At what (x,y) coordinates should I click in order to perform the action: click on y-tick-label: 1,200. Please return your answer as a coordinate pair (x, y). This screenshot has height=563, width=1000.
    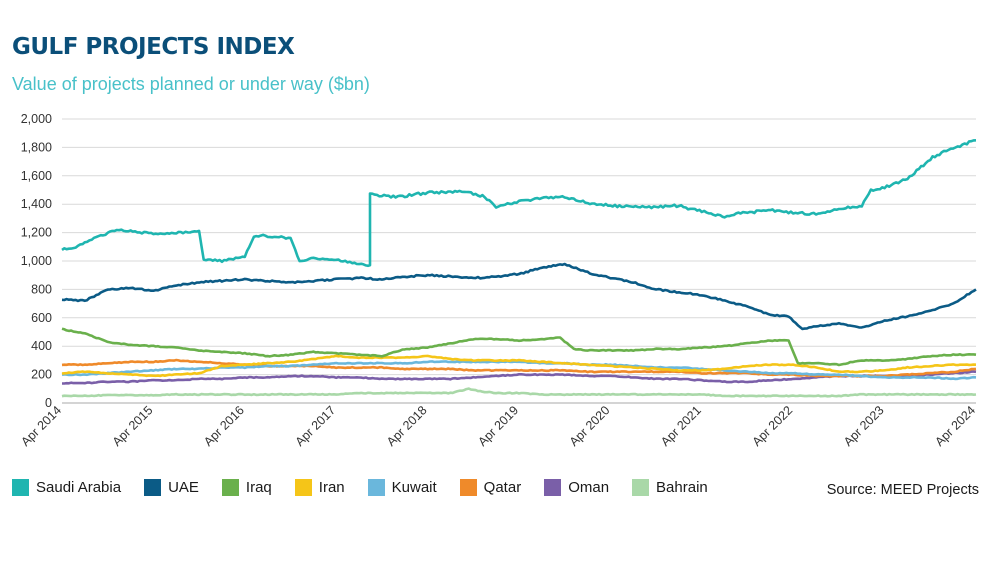
    Looking at the image, I should click on (36, 233).